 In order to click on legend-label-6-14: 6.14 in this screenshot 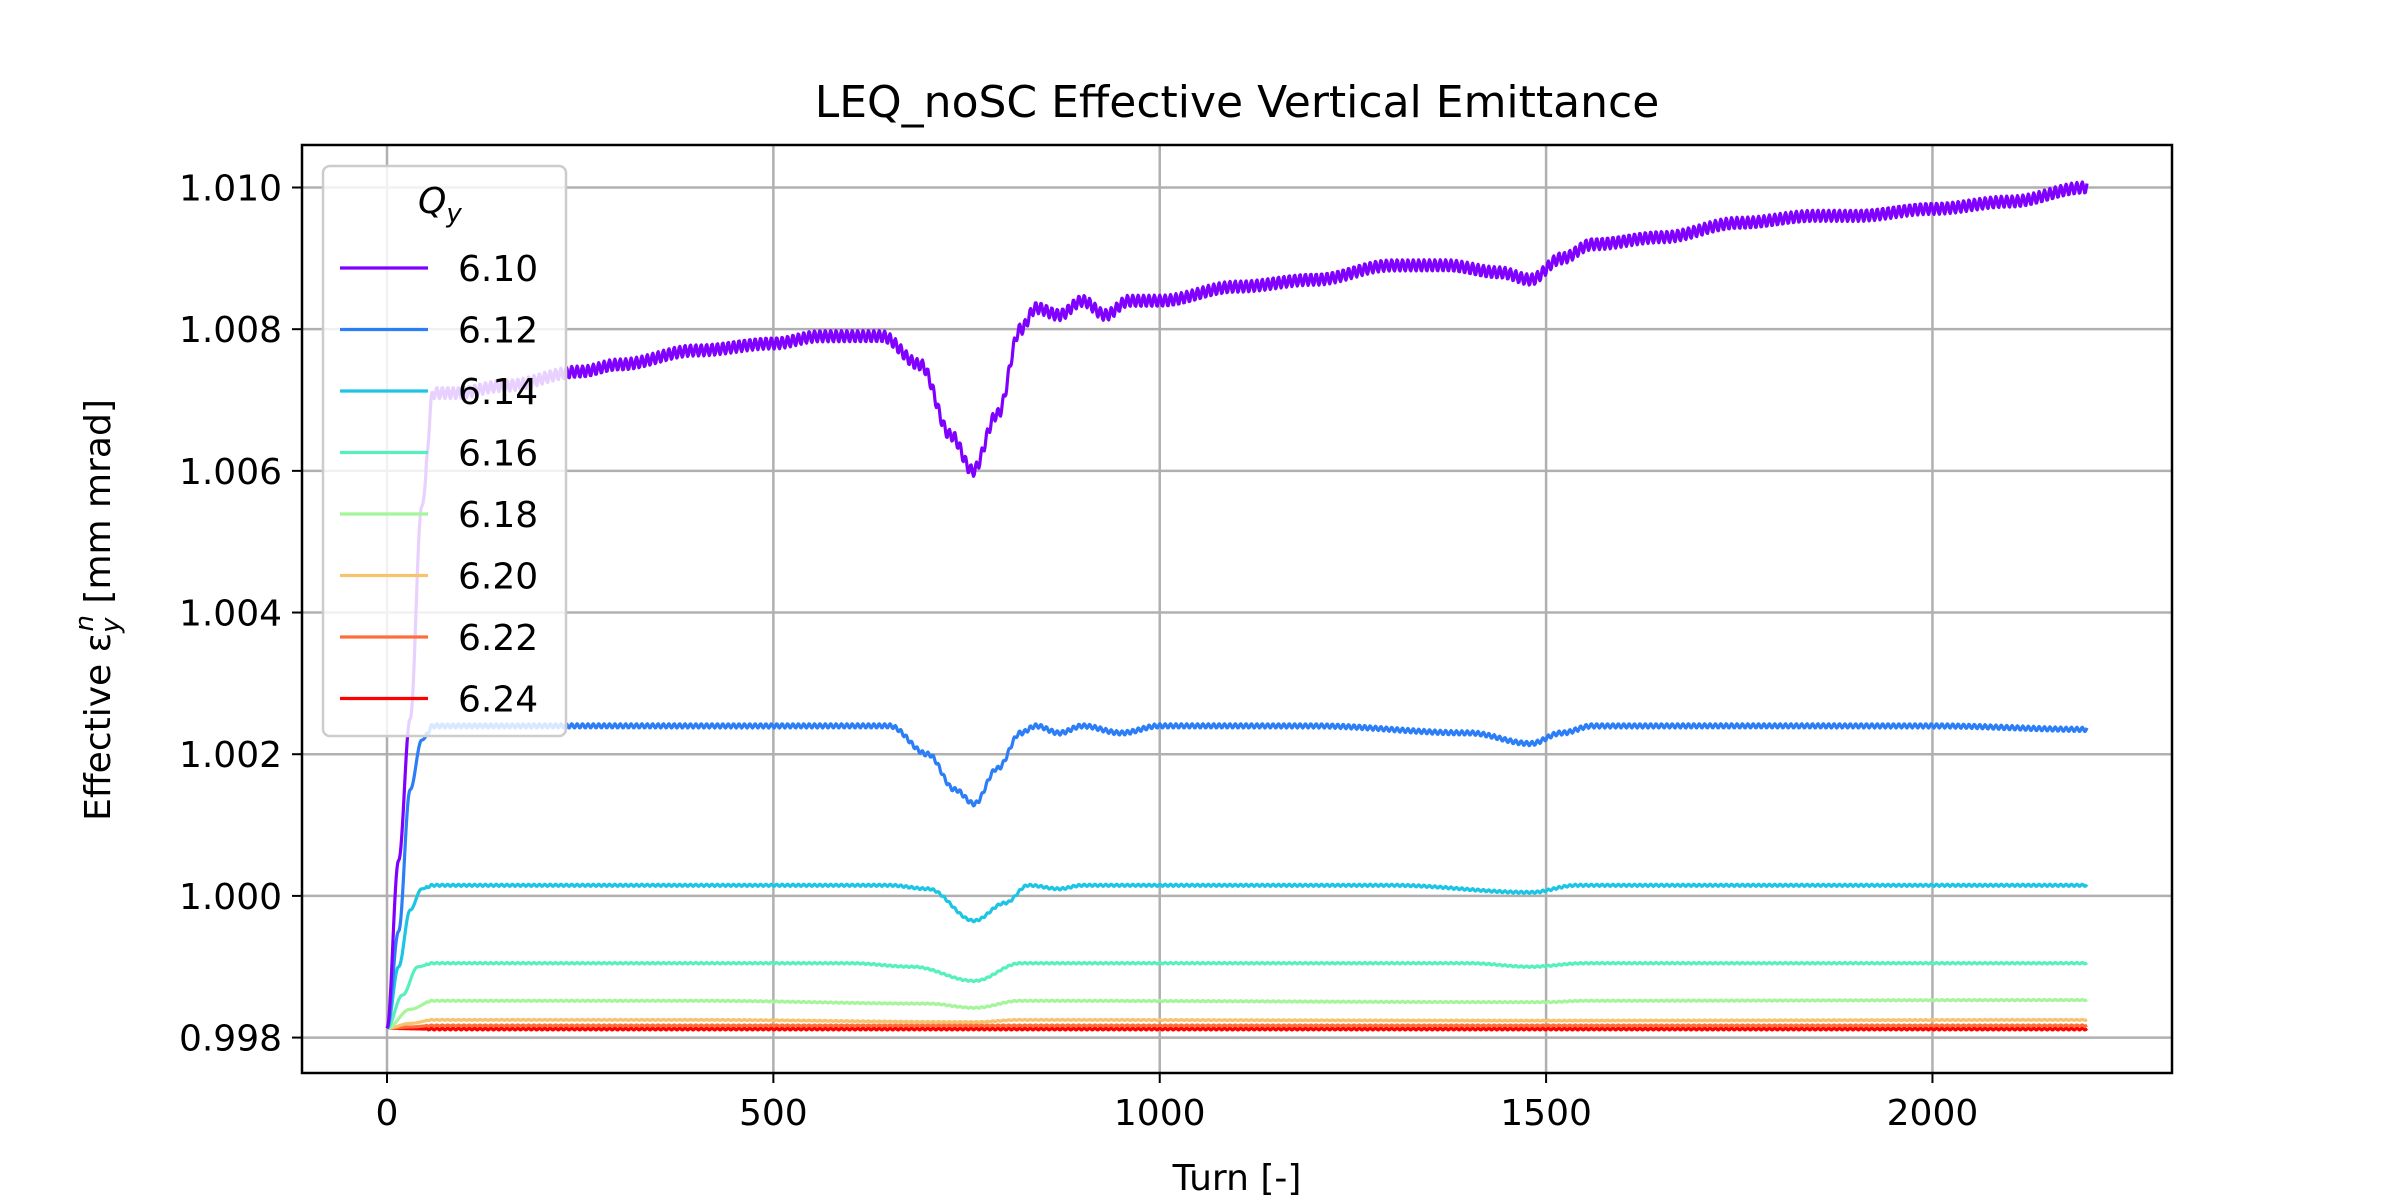, I will do `click(498, 392)`.